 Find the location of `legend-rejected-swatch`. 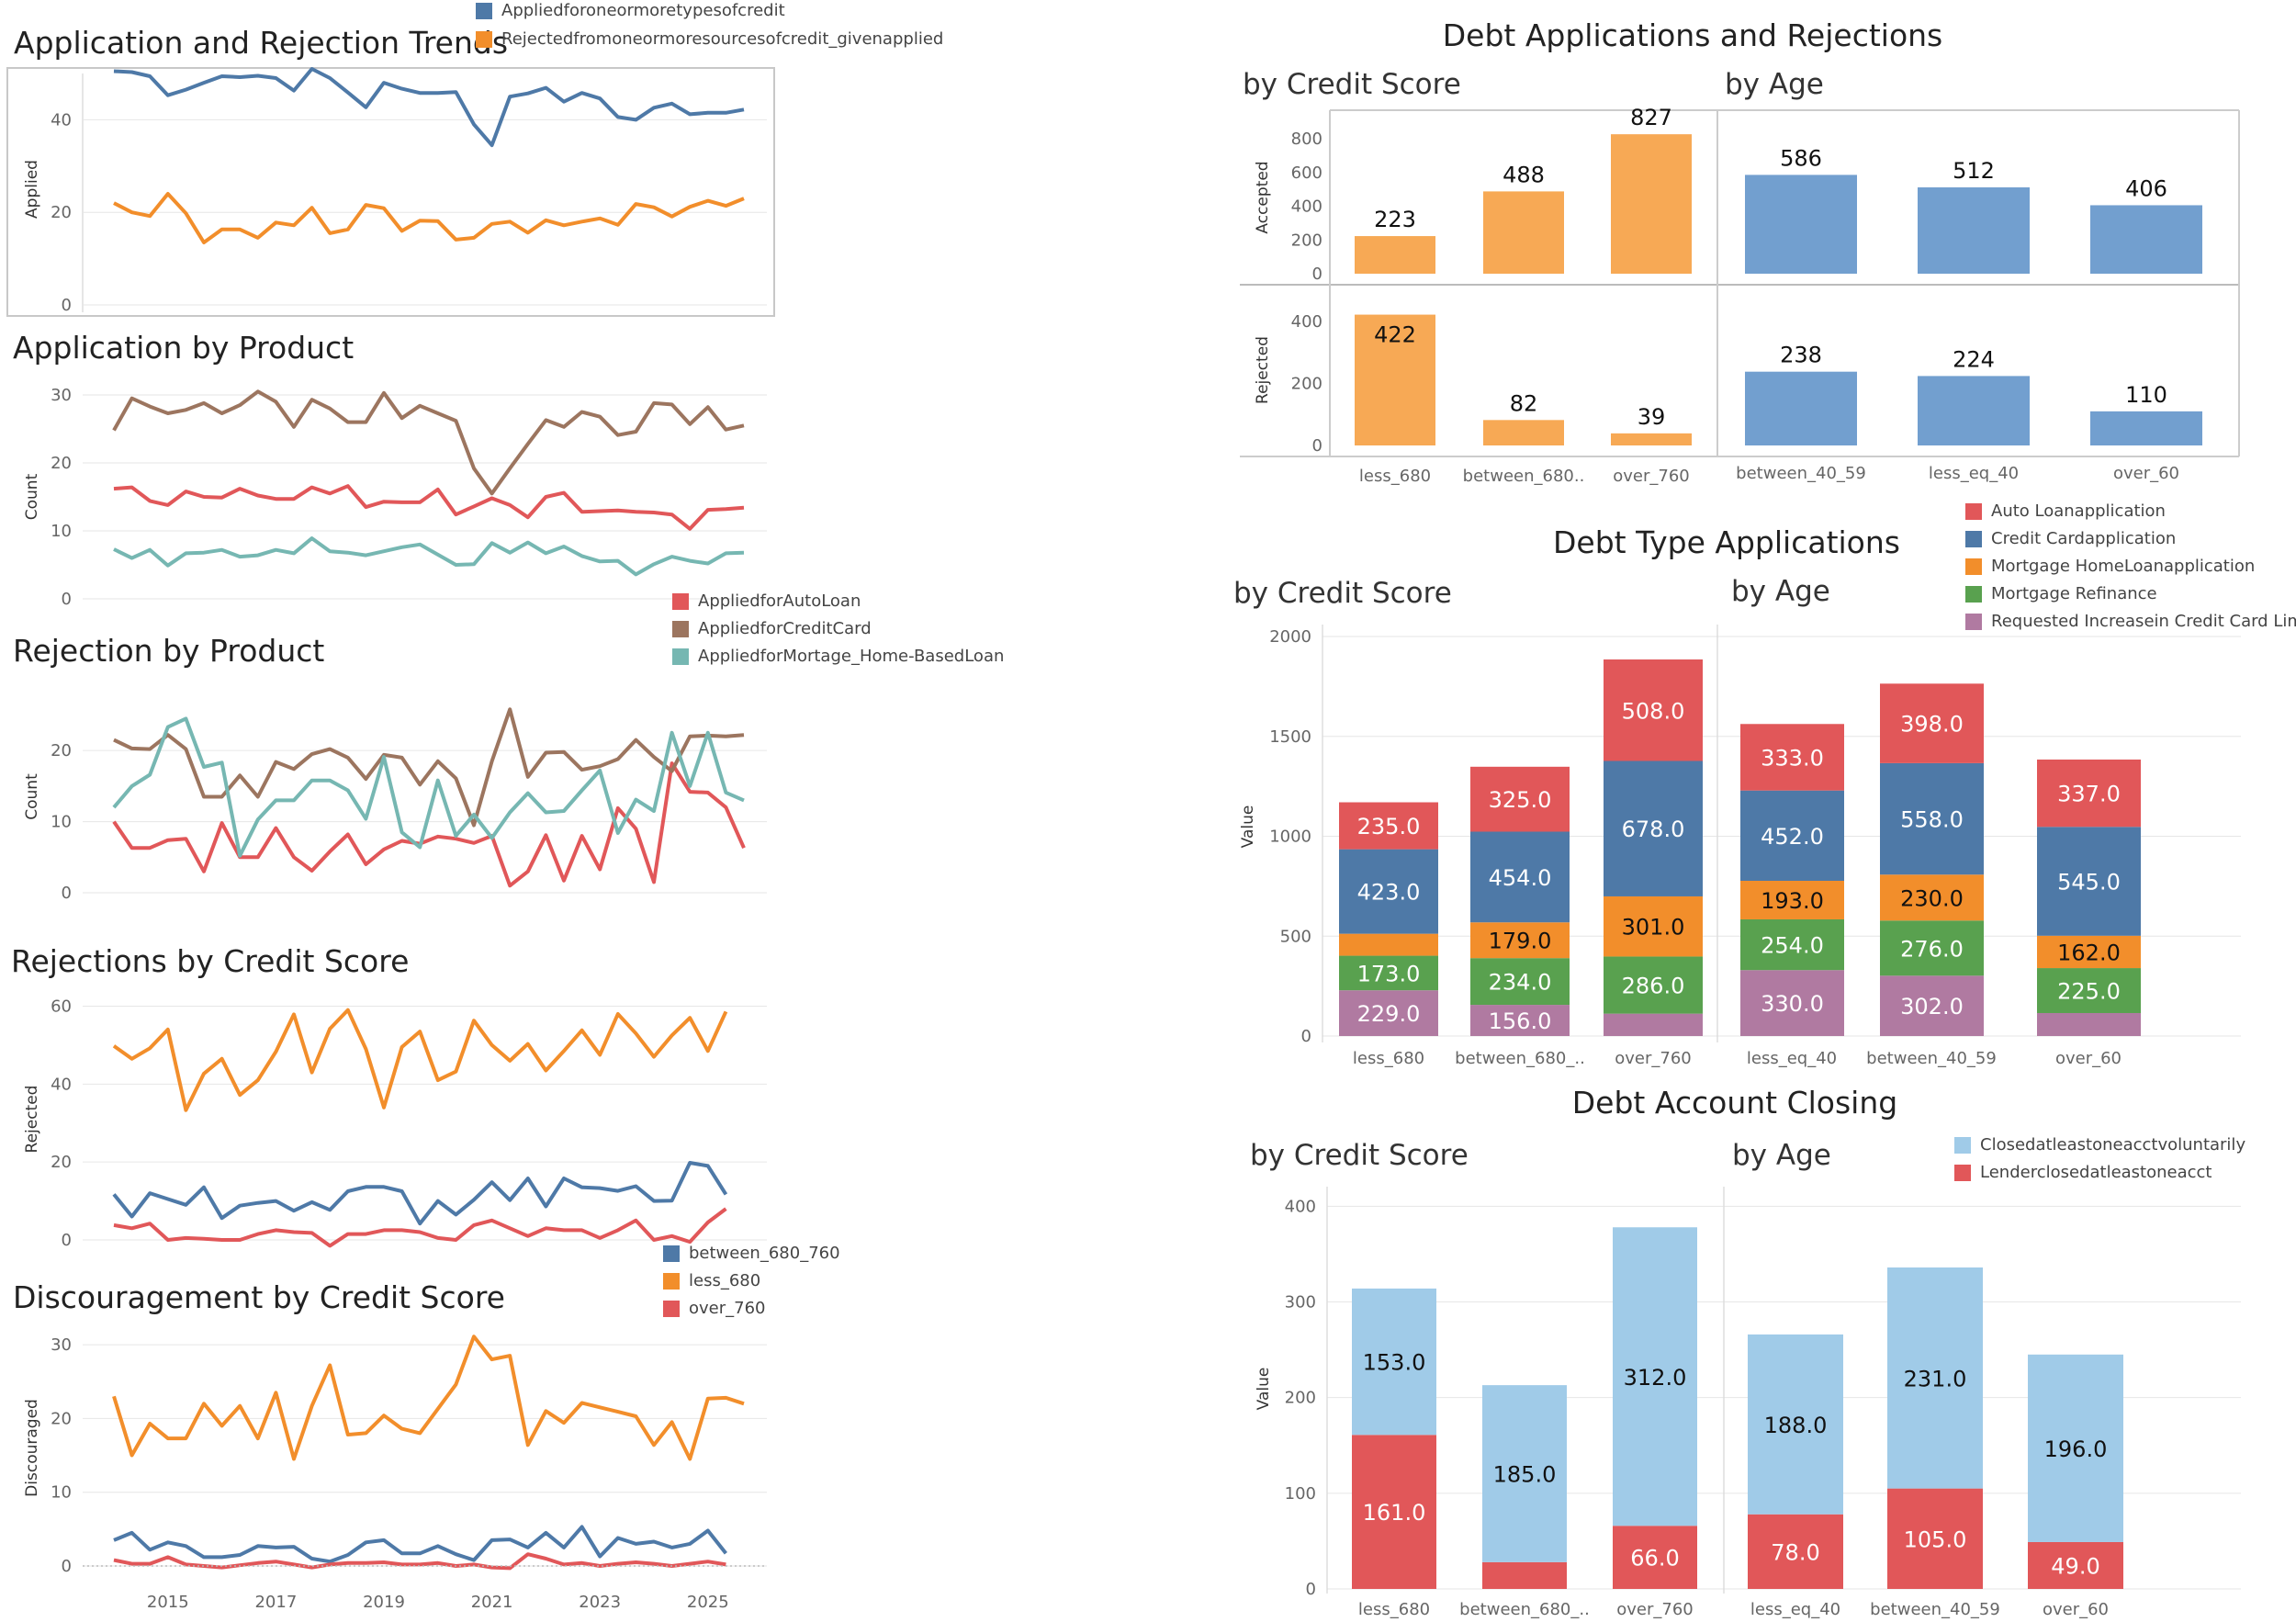

legend-rejected-swatch is located at coordinates (484, 39).